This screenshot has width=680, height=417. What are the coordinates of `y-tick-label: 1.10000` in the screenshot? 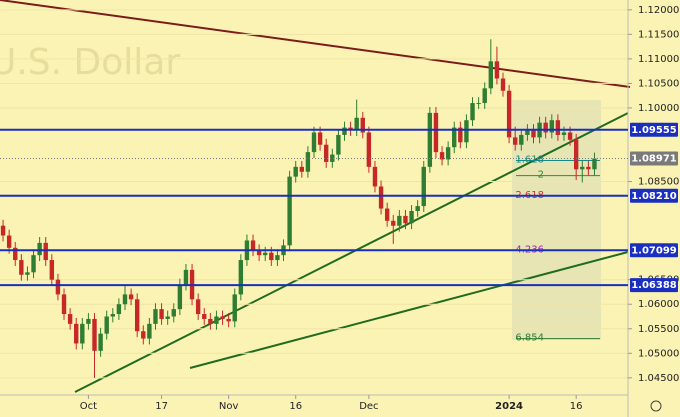 It's located at (658, 108).